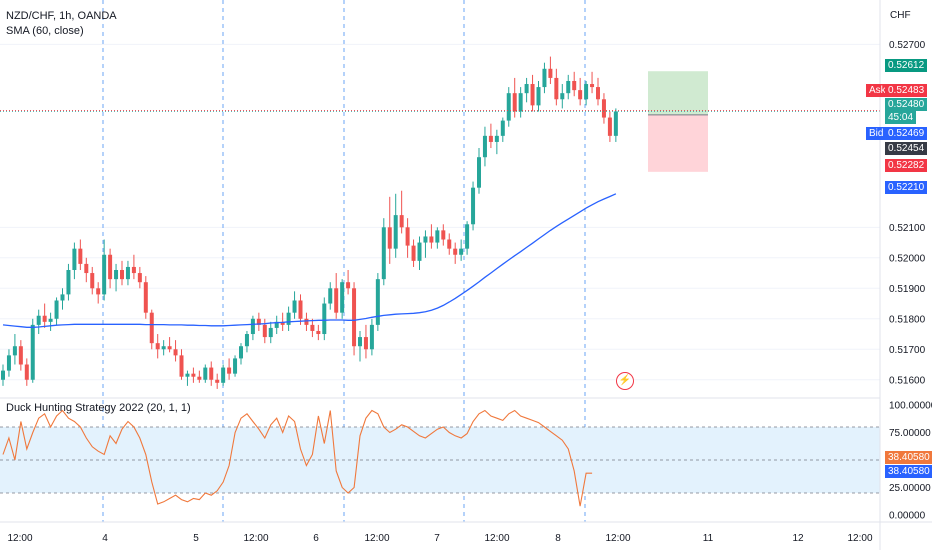 Image resolution: width=932 pixels, height=550 pixels. Describe the element at coordinates (907, 258) in the screenshot. I see `price-tick-label: 0.52000` at that location.